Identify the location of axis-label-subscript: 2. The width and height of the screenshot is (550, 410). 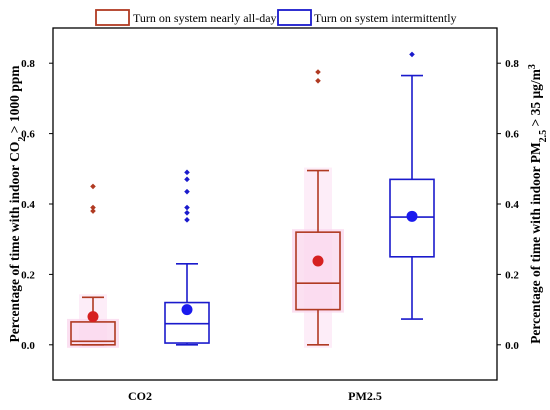
(22, 139).